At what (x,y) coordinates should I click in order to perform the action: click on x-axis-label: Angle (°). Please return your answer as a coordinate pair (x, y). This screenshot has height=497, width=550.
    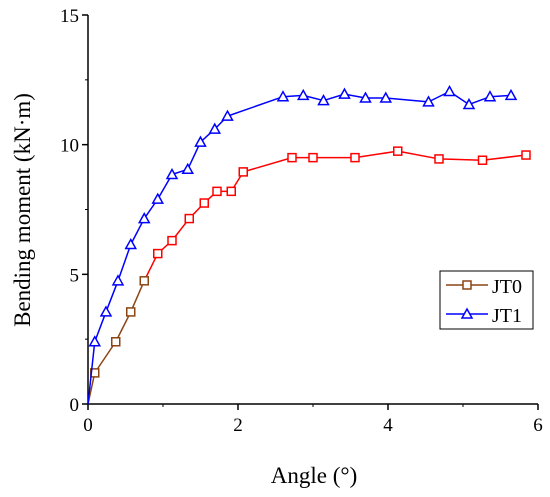
    Looking at the image, I should click on (314, 475).